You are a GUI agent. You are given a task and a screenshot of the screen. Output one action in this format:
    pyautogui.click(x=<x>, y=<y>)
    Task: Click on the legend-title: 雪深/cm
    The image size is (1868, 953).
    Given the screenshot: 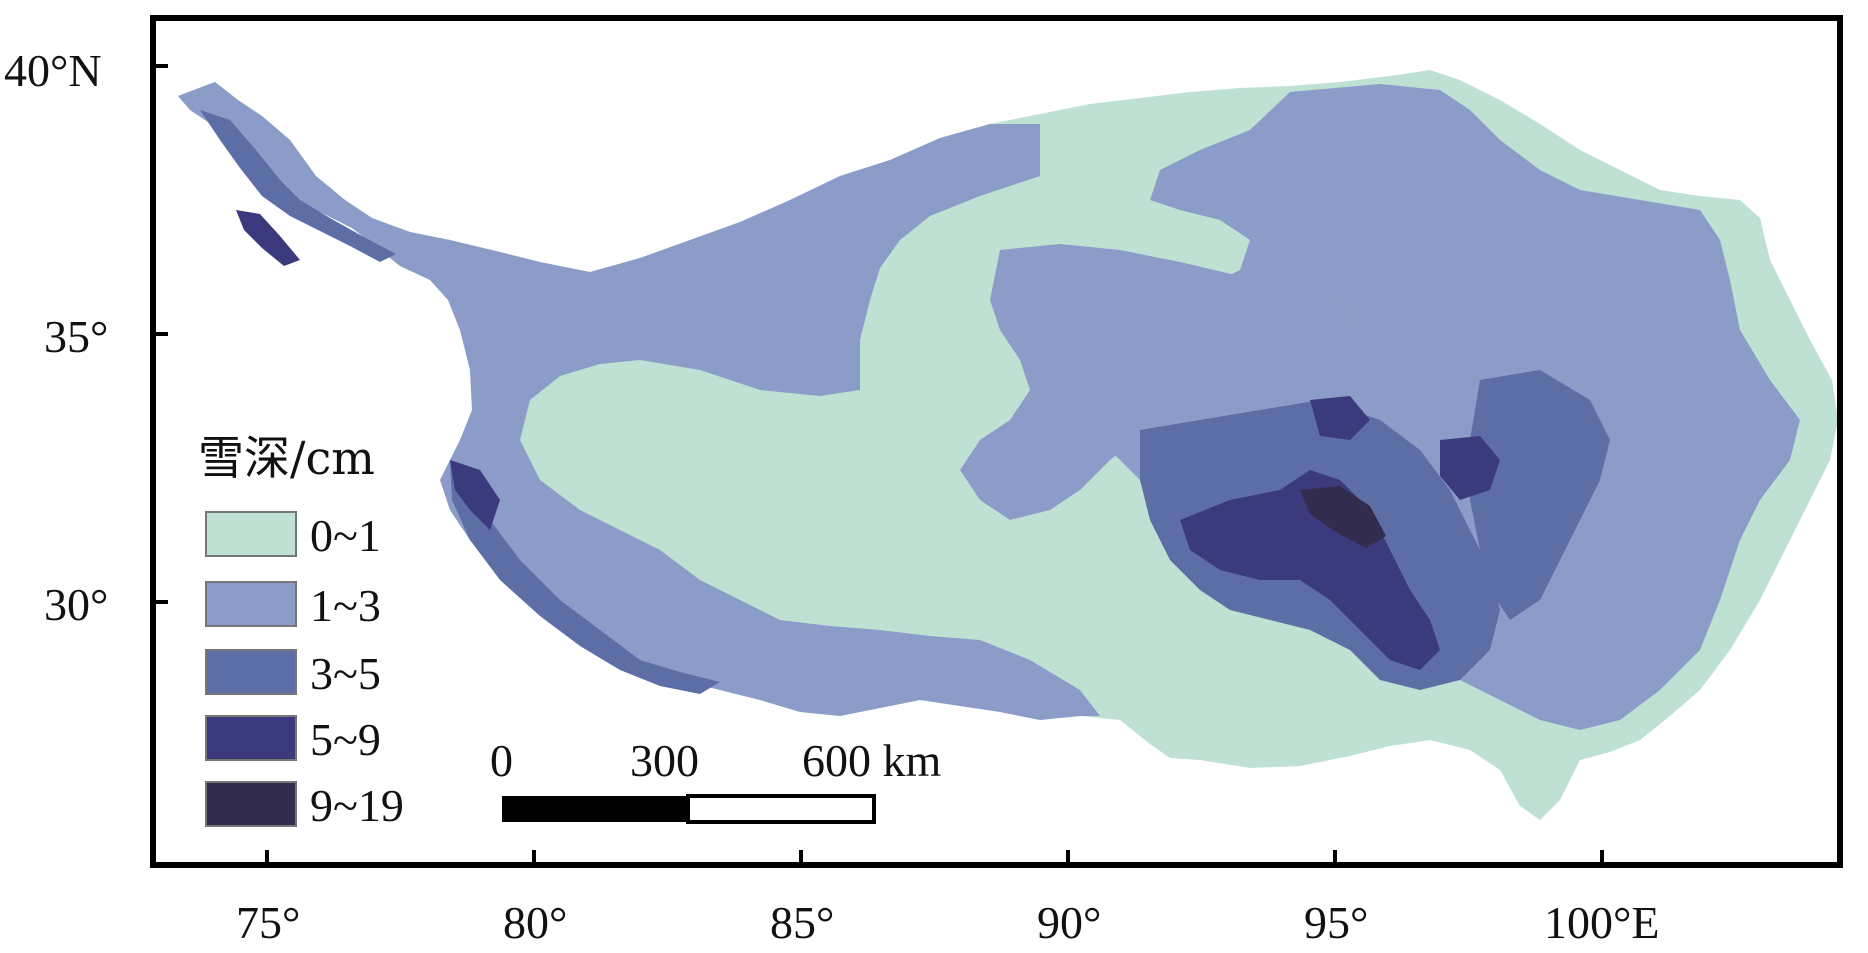 What is the action you would take?
    pyautogui.click(x=286, y=458)
    